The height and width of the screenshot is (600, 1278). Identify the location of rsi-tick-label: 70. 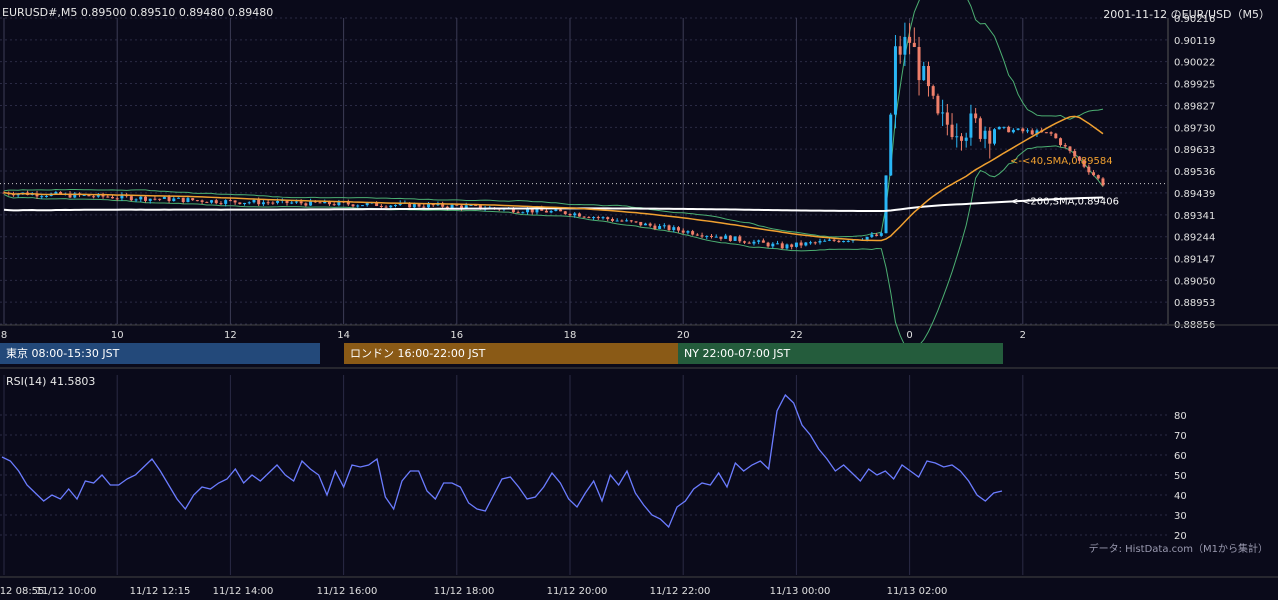
(1180, 436).